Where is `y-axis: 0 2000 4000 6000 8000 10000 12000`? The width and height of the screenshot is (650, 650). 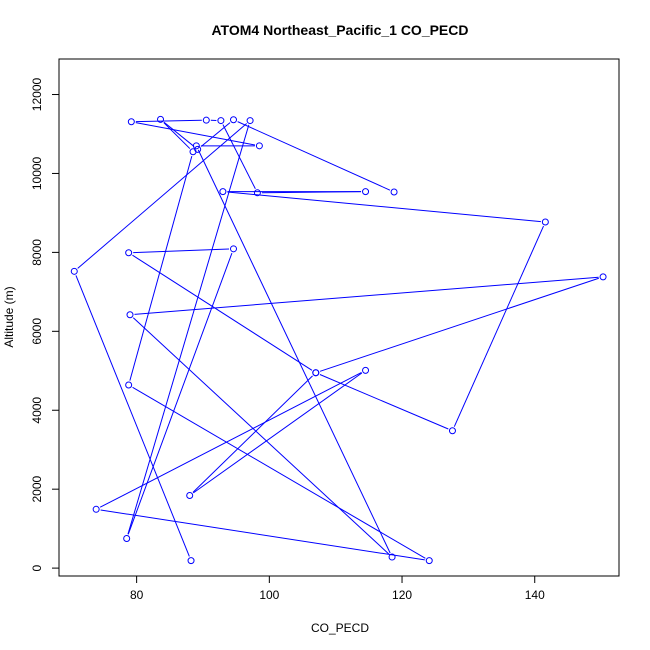
y-axis: 0 2000 4000 6000 8000 10000 12000 is located at coordinates (45, 324).